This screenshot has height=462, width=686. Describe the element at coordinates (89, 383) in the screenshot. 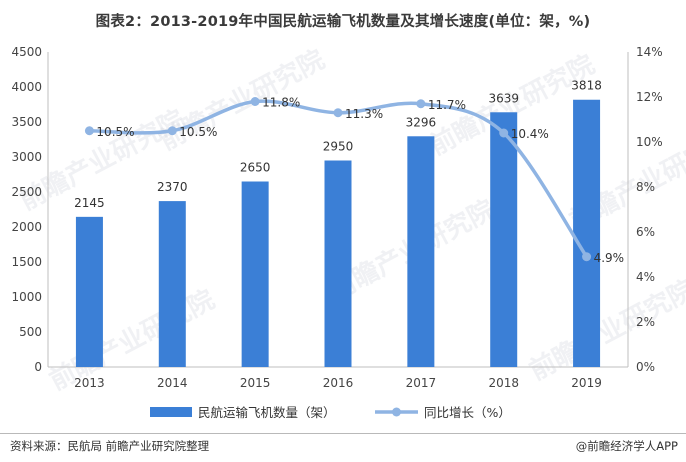

I see `x-tick-label: 2013` at that location.